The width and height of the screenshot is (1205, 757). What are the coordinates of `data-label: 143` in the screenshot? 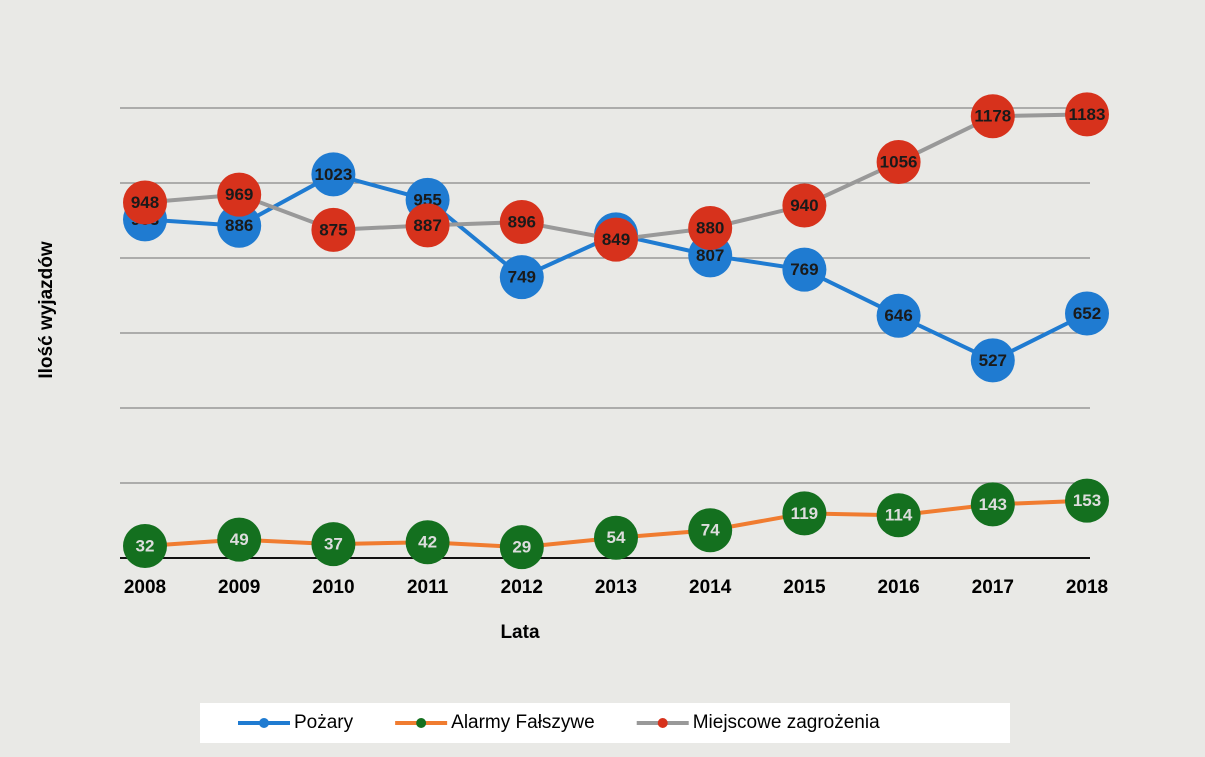 It's located at (993, 504).